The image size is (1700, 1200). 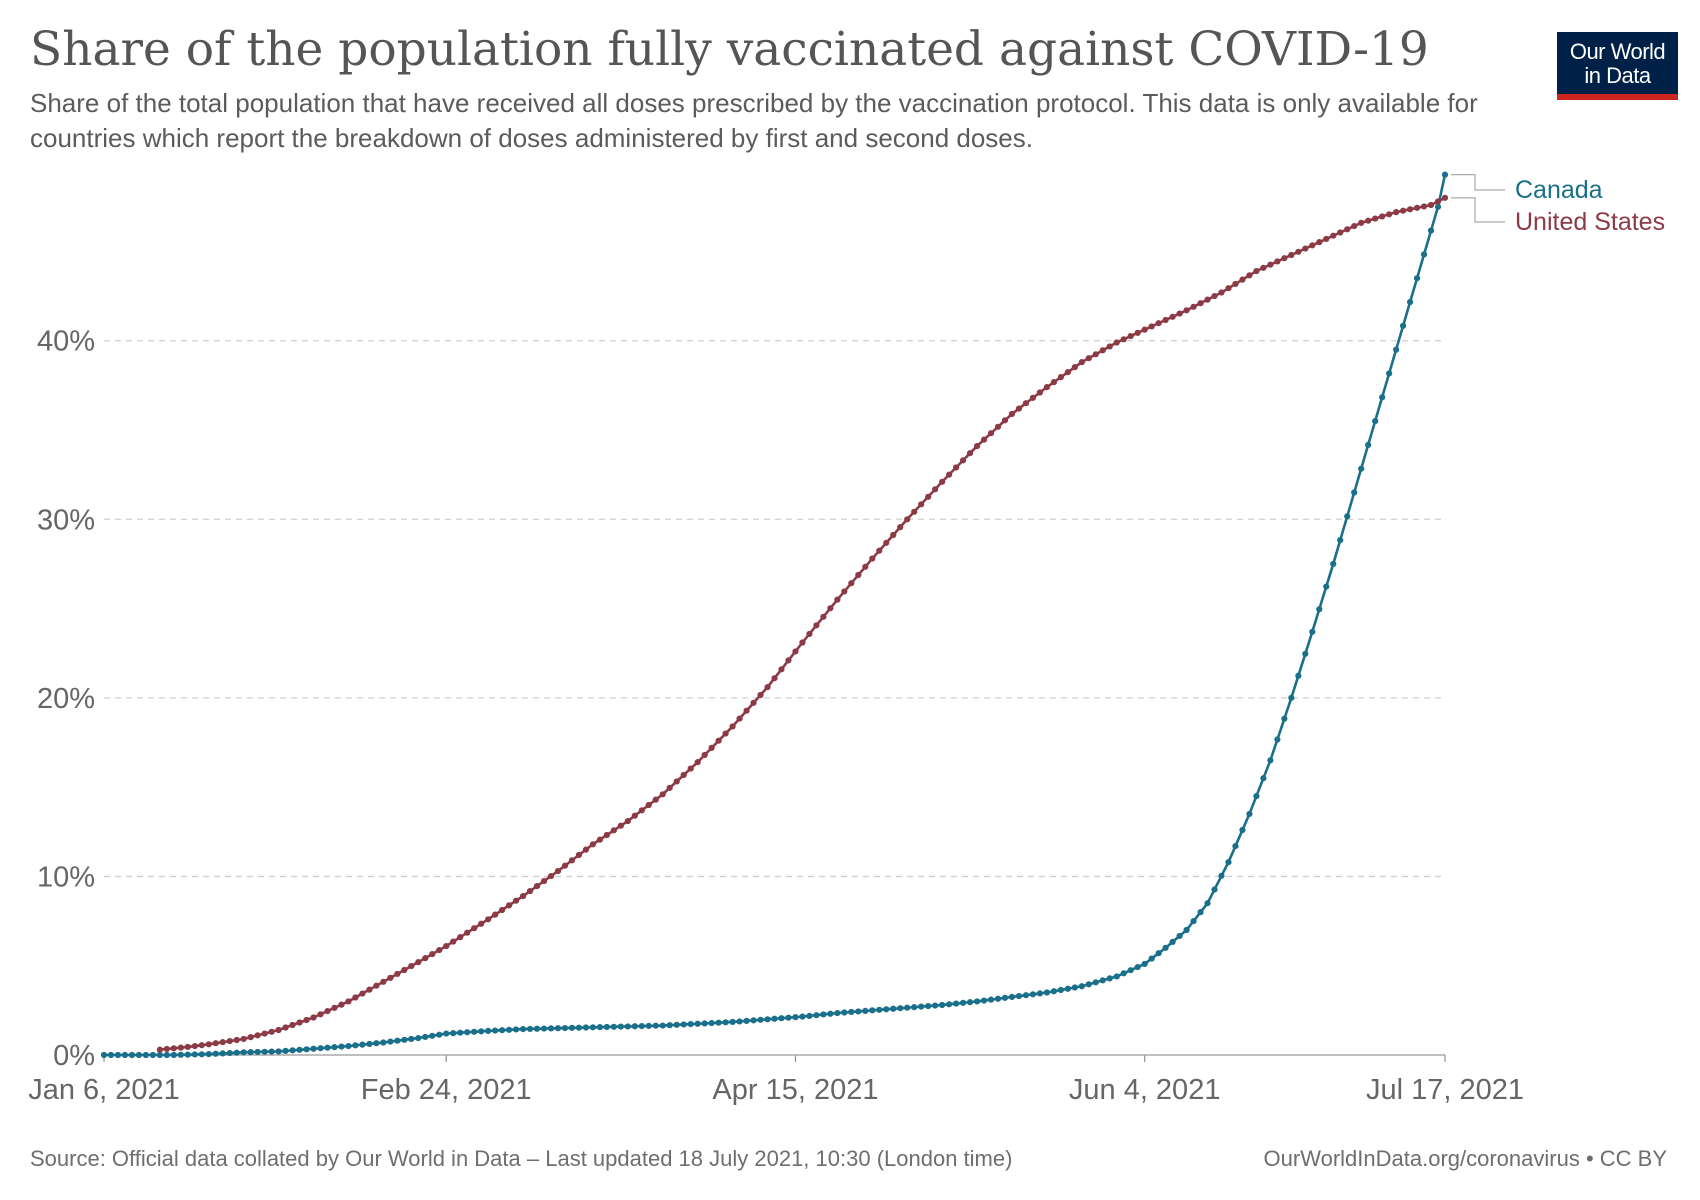 I want to click on license-link: OurWorldInData.org/coronavirus • CC BY, so click(x=1465, y=1158).